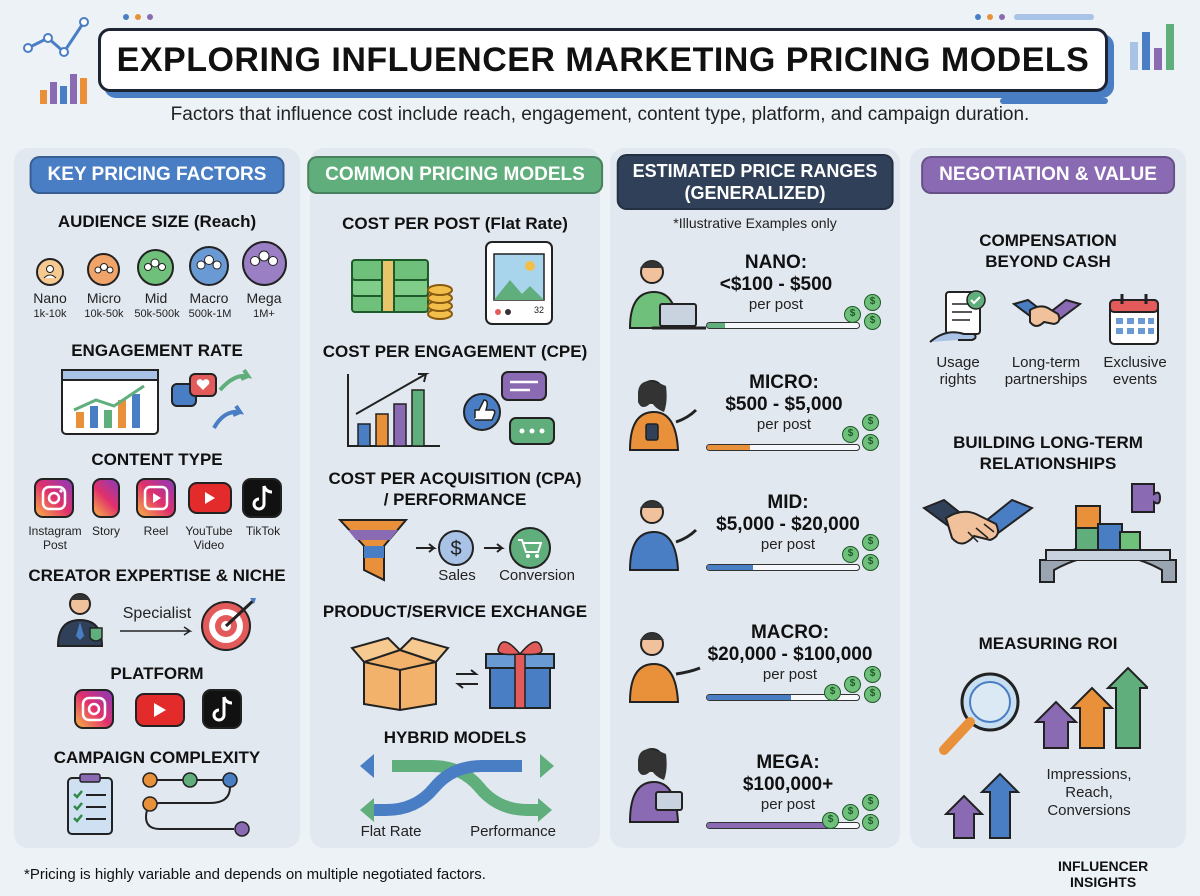  Describe the element at coordinates (788, 502) in the screenshot. I see `price-tier-name: MID:` at that location.